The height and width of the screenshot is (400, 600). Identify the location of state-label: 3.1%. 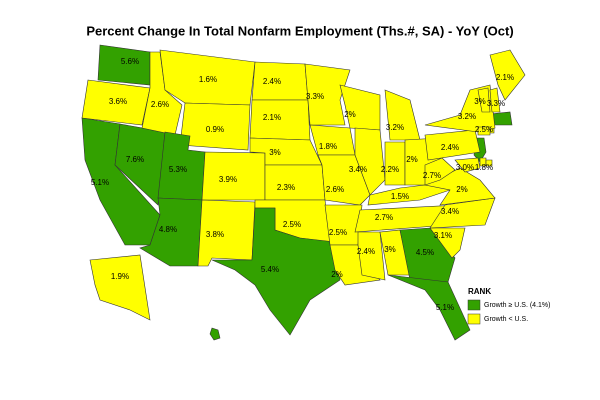
(443, 235).